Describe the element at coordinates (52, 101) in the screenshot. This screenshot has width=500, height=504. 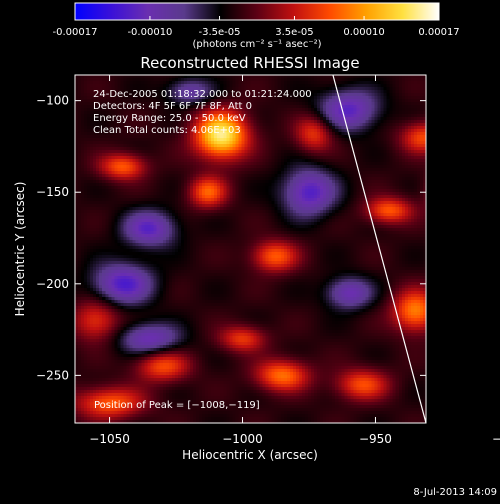
I see `y-tick-label: −100` at that location.